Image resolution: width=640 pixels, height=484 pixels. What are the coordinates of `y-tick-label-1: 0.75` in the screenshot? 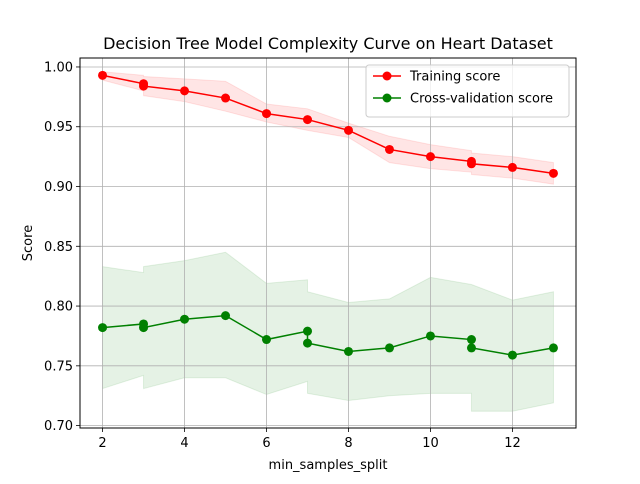 It's located at (58, 366).